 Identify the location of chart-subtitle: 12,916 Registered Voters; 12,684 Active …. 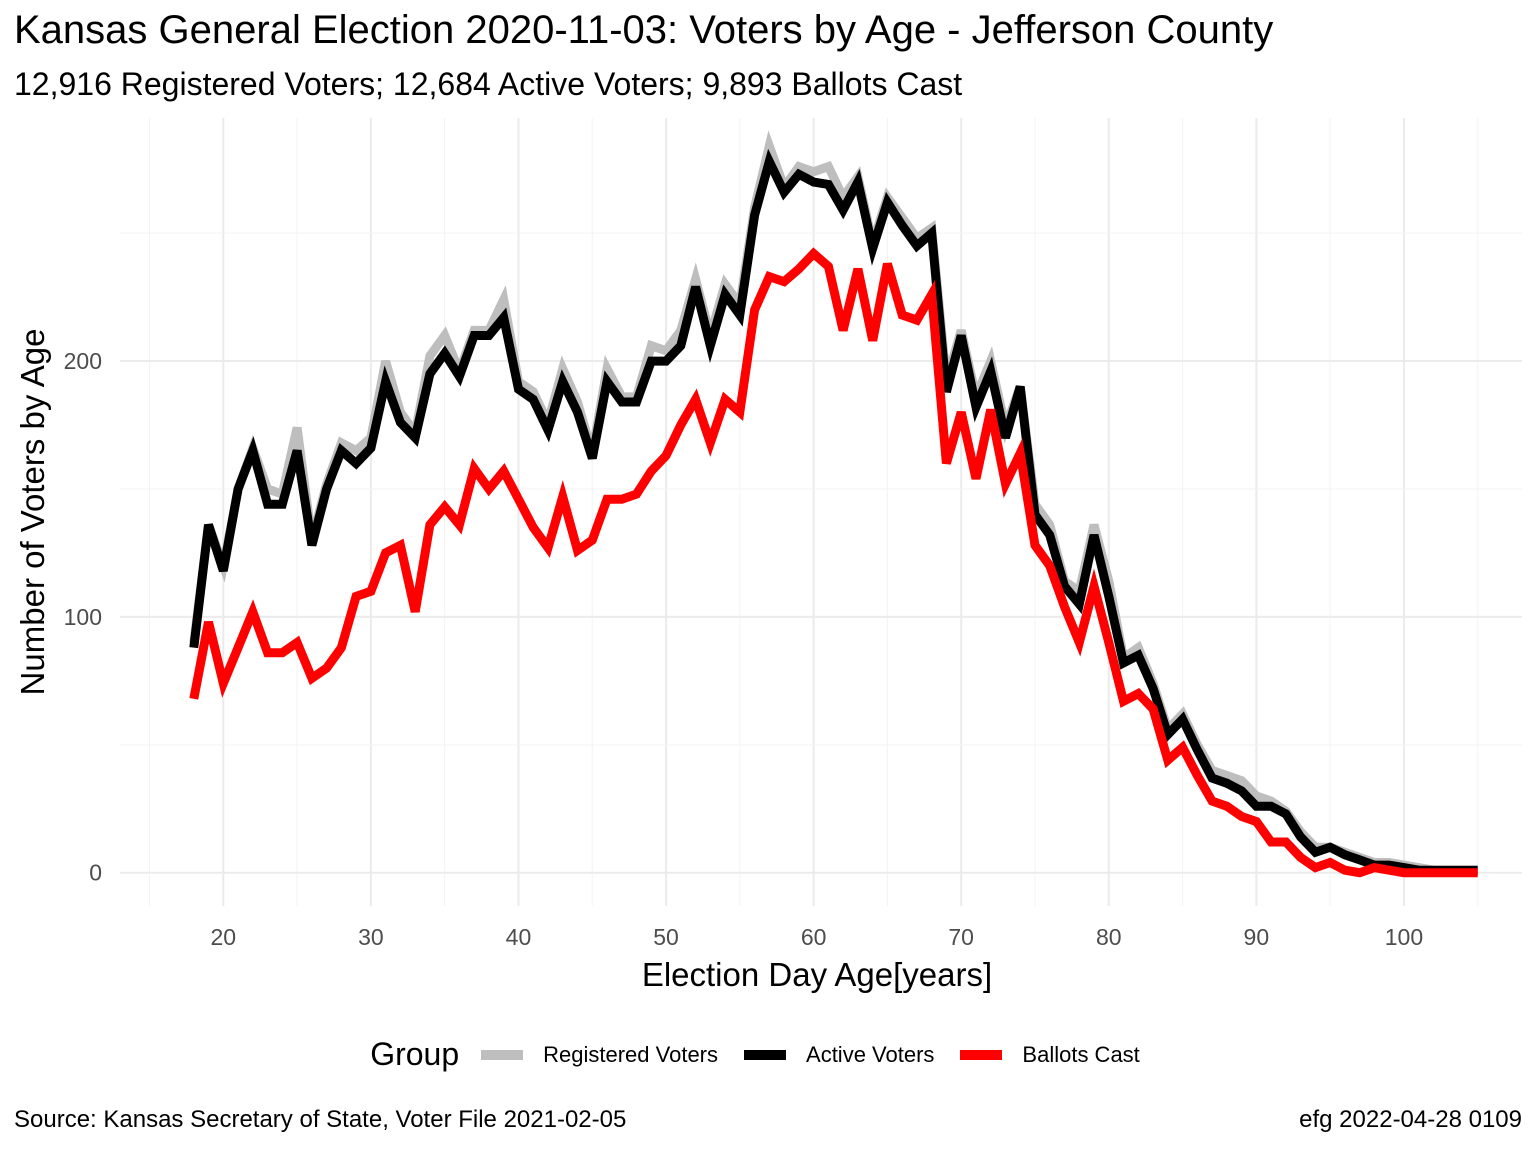
(488, 84).